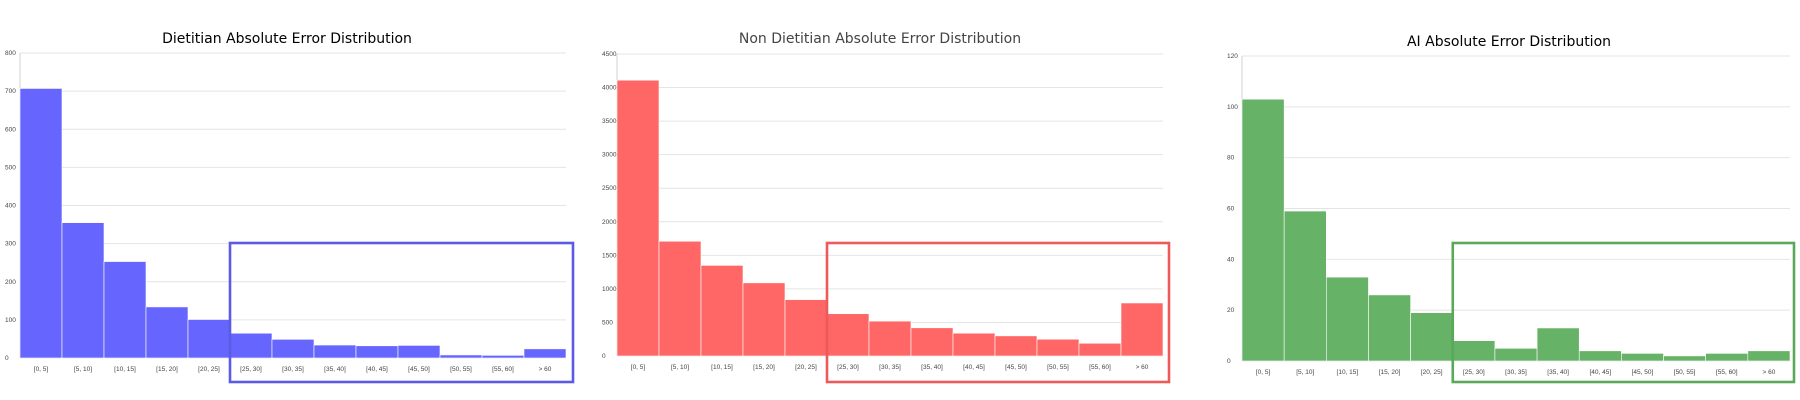  Describe the element at coordinates (1231, 158) in the screenshot. I see `y-tick-label: 80` at that location.